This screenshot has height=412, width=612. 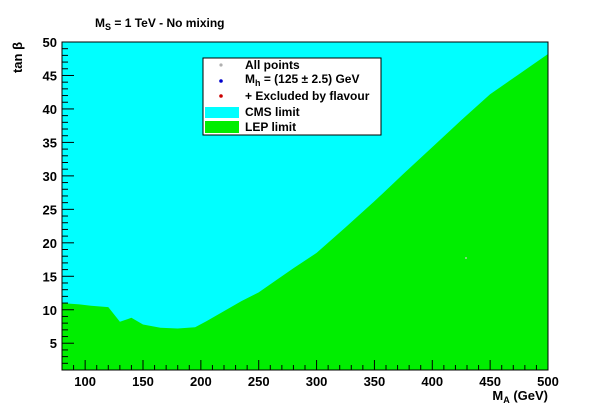 I want to click on legend-label-excluded: + Excluded by flavour, so click(x=307, y=96).